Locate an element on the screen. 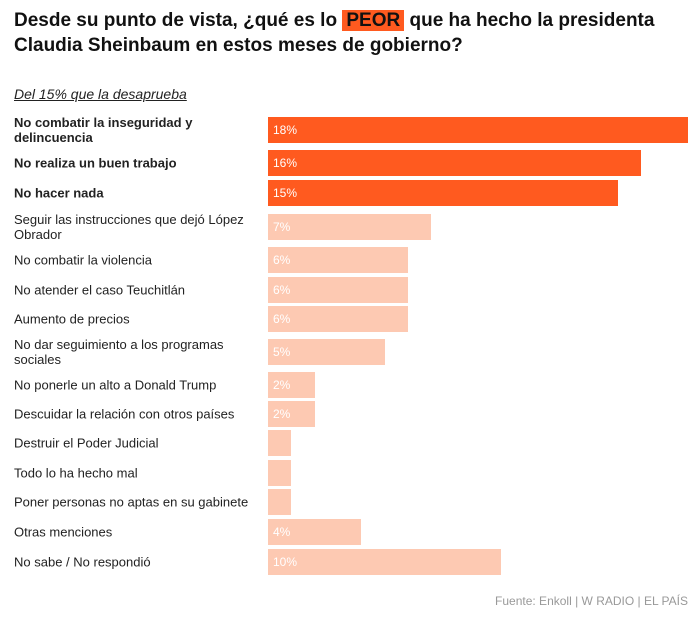  category-label: Destruir el Poder Judicial is located at coordinates (86, 443).